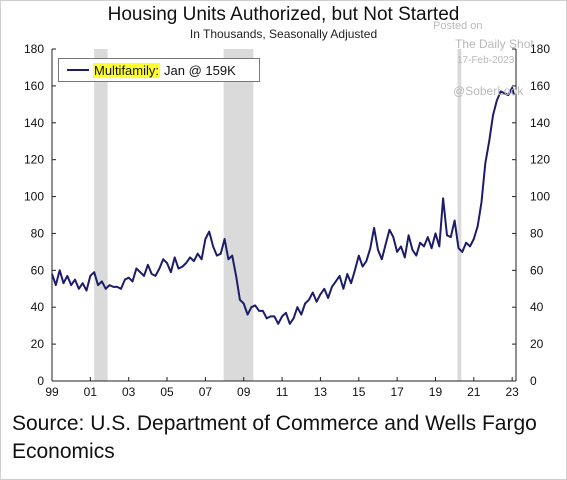  Describe the element at coordinates (40, 215) in the screenshot. I see `y-tick-labels-left: 0 20 40 60 80 100 120 140 160 180` at that location.